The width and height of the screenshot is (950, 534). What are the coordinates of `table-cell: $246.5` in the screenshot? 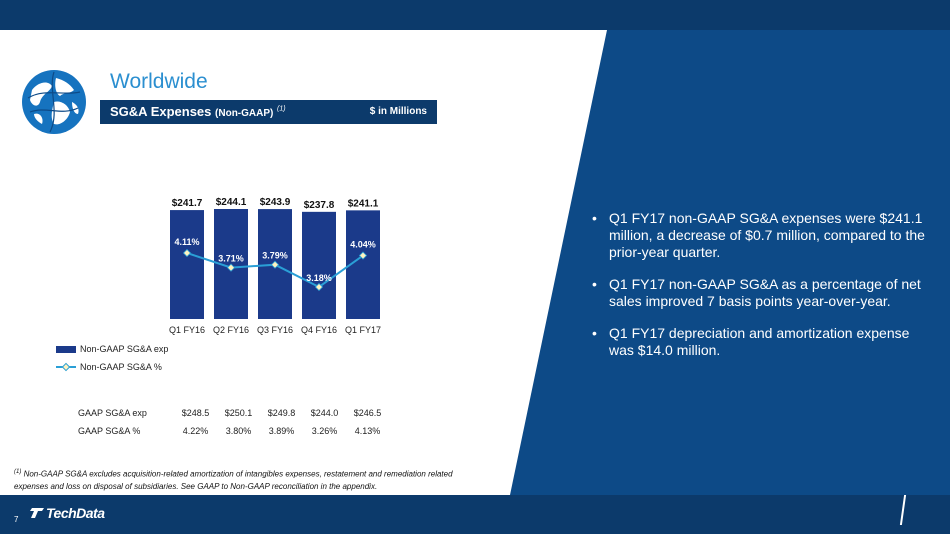 It's located at (367, 413).